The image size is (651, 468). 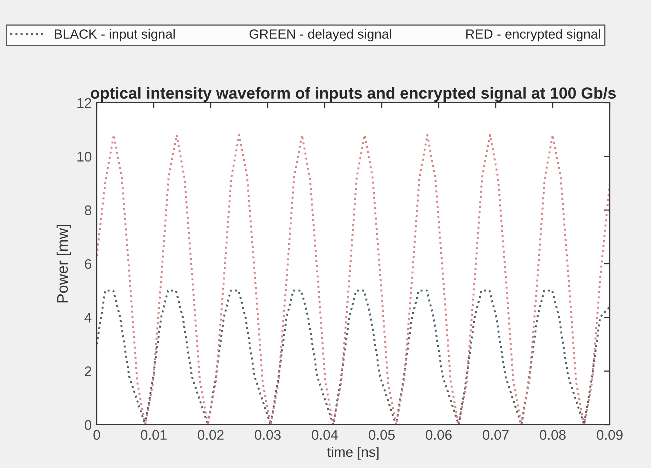 I want to click on x-tick-label: 0.06, so click(x=439, y=435).